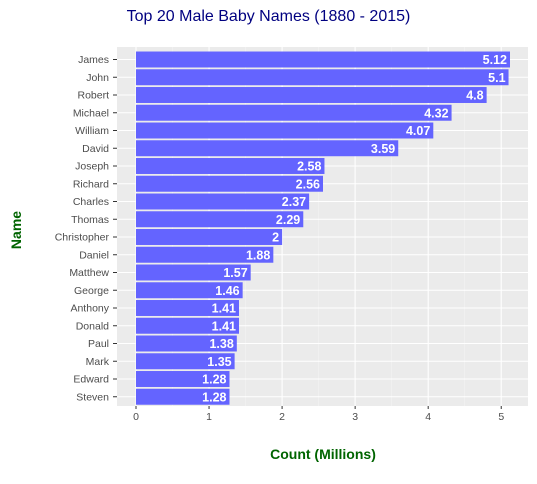 The image size is (537, 484). What do you see at coordinates (268, 16) in the screenshot?
I see `chart-title: Top 20 Male Baby Names (1880 - 2015)` at bounding box center [268, 16].